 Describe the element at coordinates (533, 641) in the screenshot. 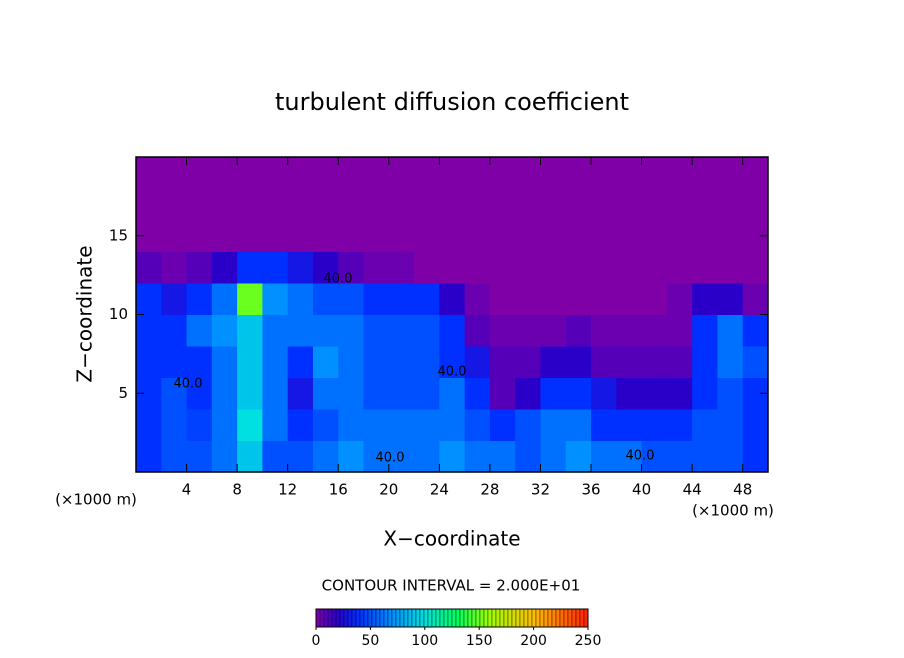

I see `colorbar-tick-label: 200` at that location.